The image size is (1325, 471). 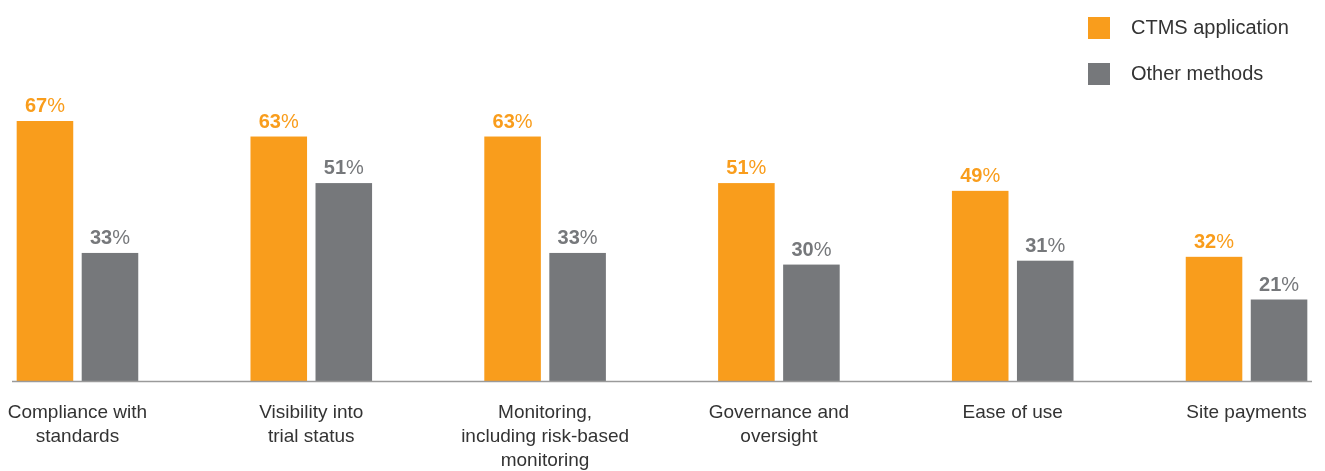 I want to click on legend-label: CTMS application, so click(x=1210, y=27).